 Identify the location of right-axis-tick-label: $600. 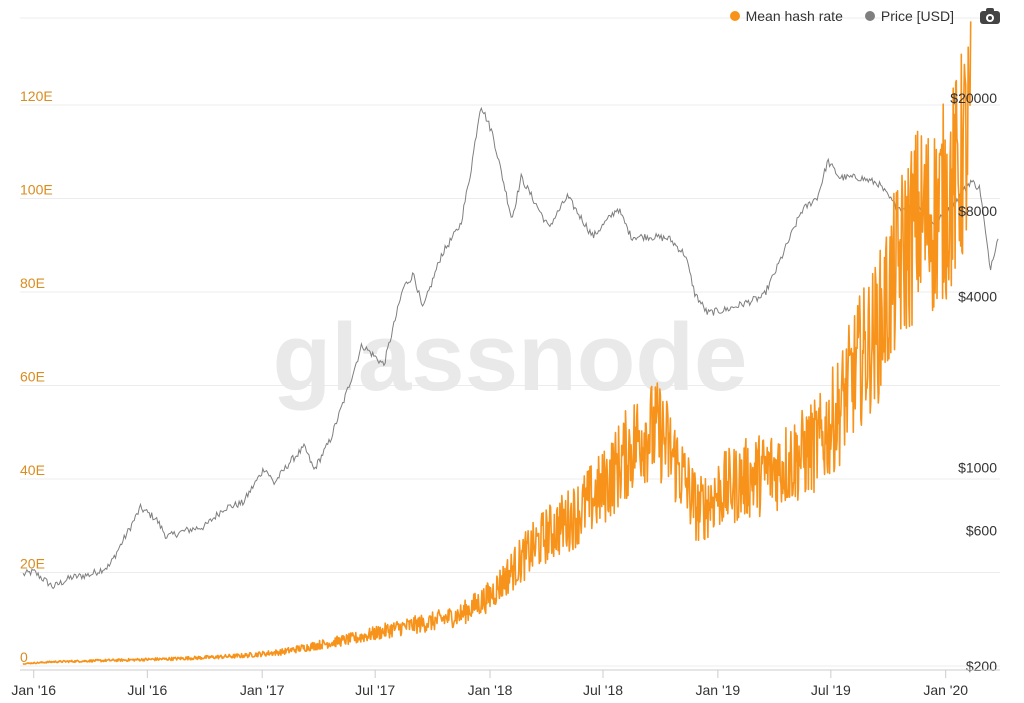
(981, 530).